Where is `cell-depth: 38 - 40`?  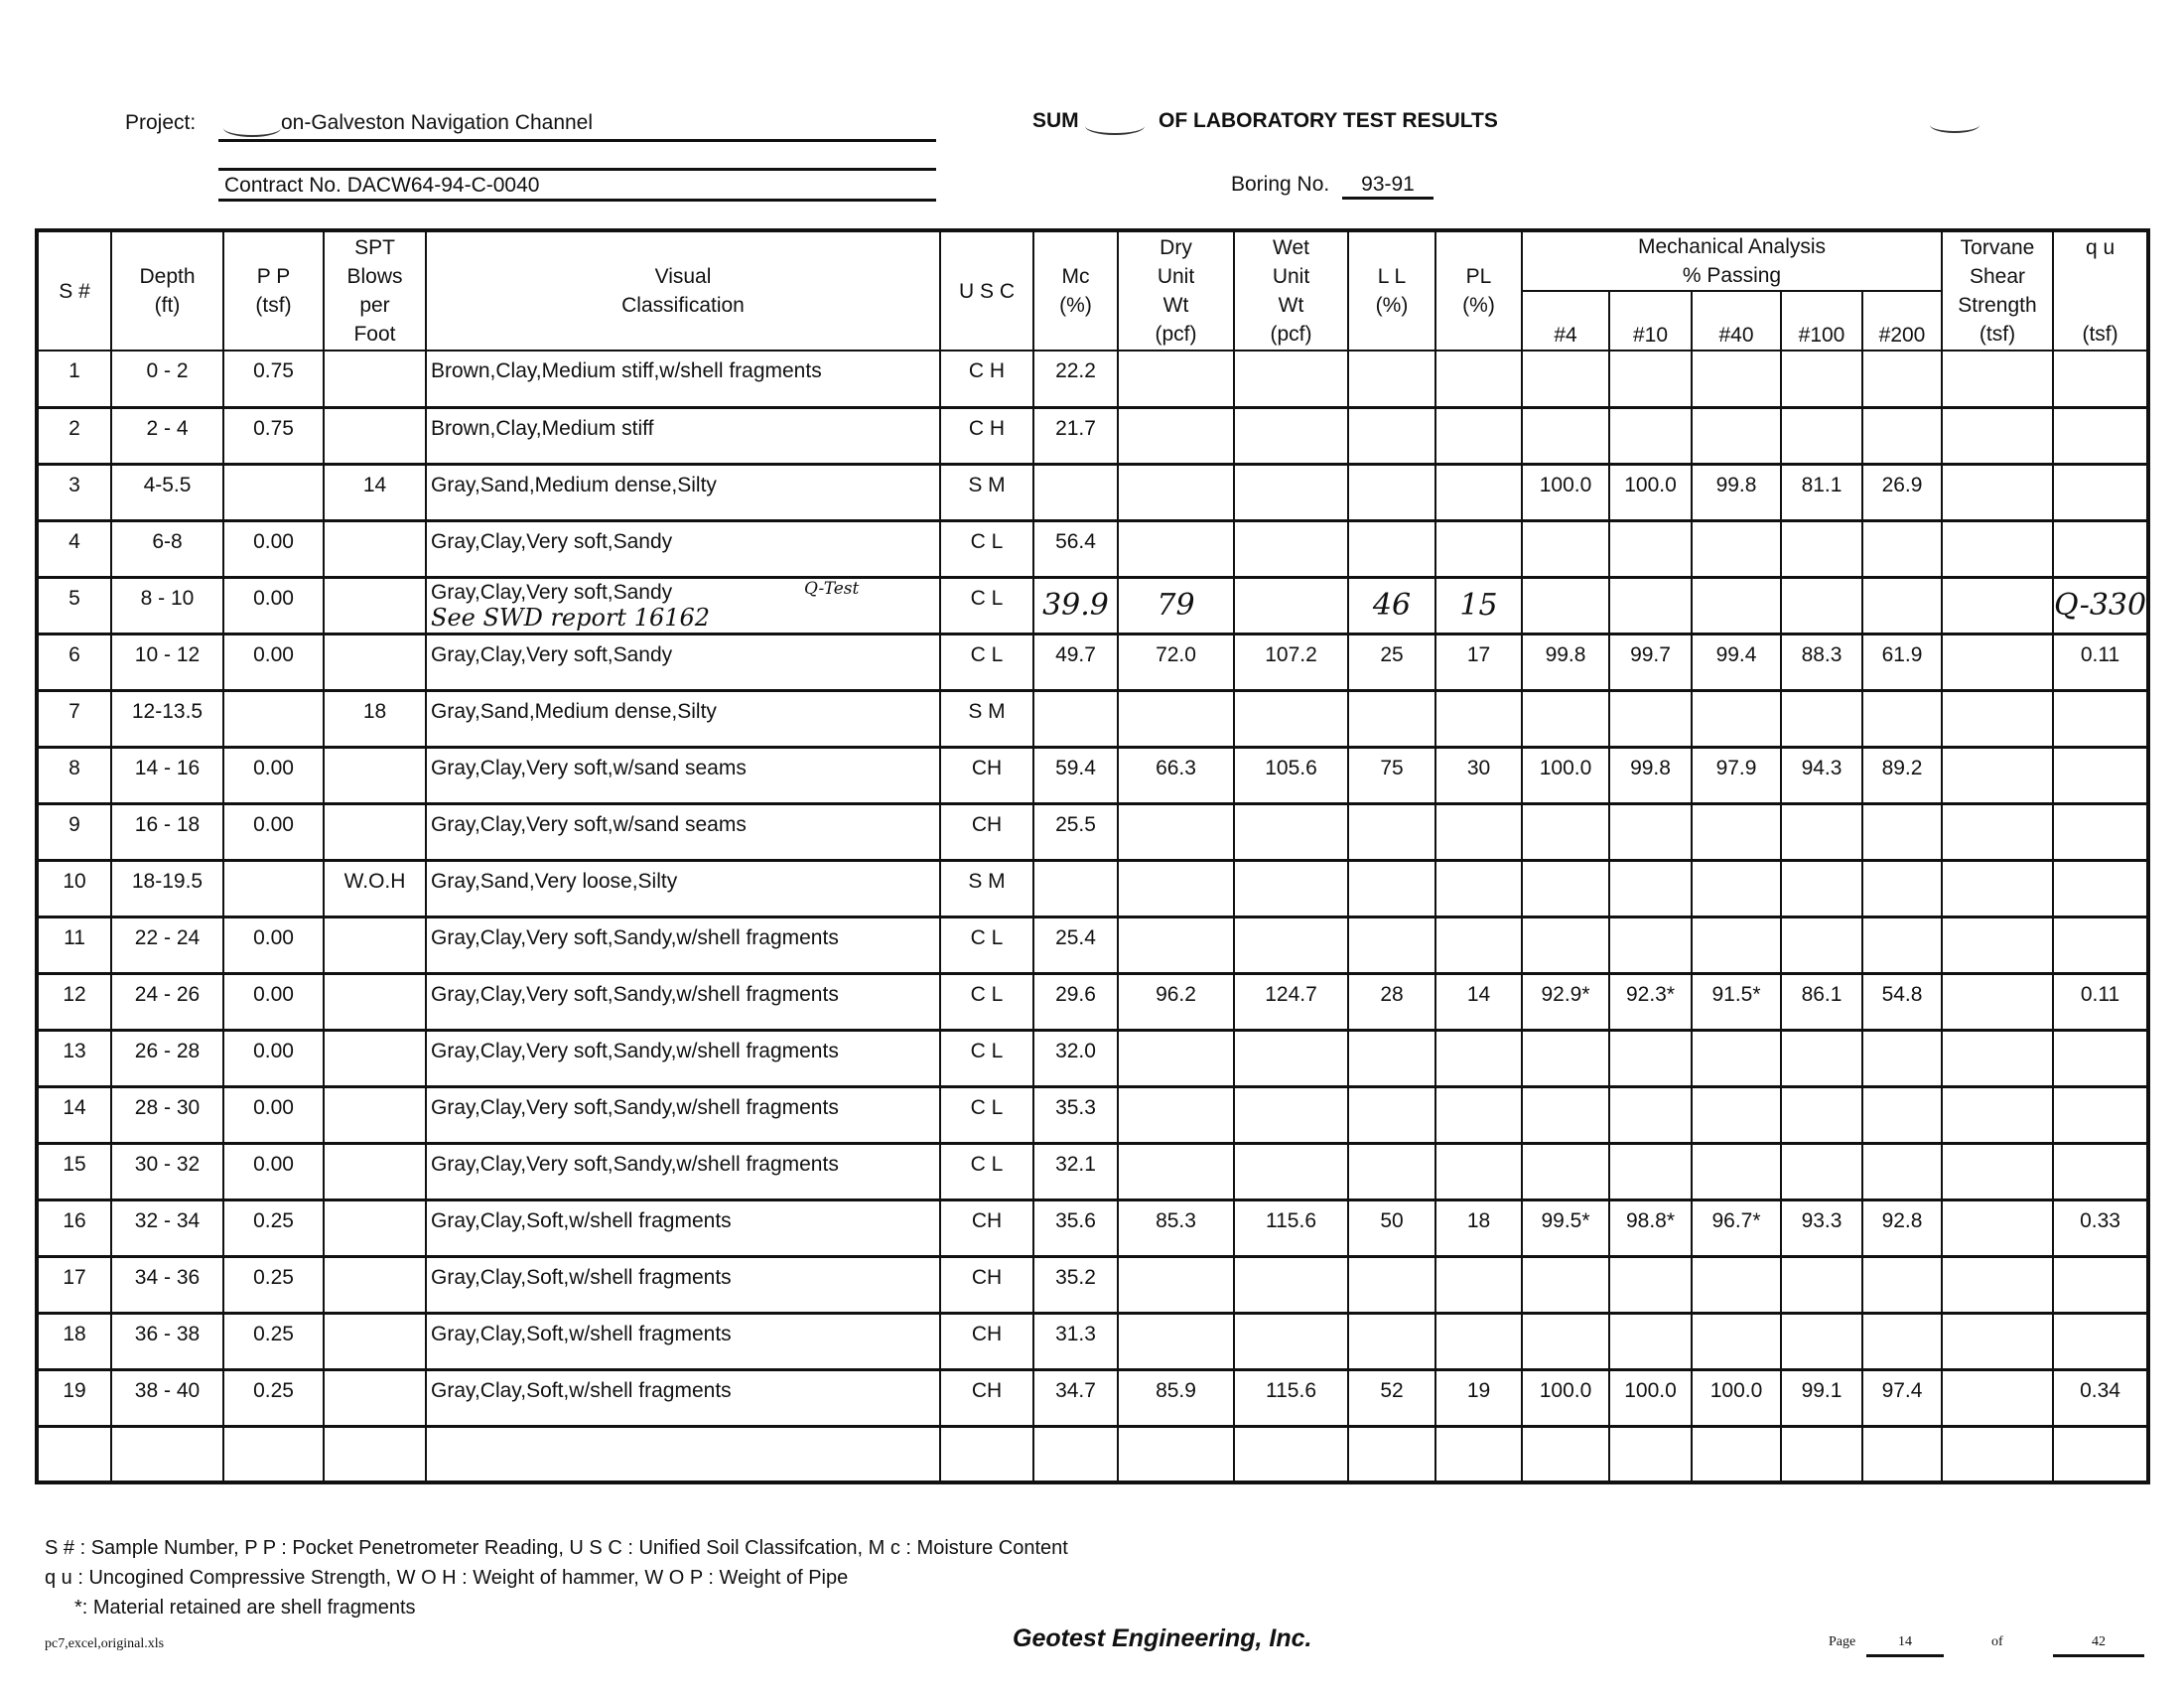
cell-depth: 38 - 40 is located at coordinates (167, 1398).